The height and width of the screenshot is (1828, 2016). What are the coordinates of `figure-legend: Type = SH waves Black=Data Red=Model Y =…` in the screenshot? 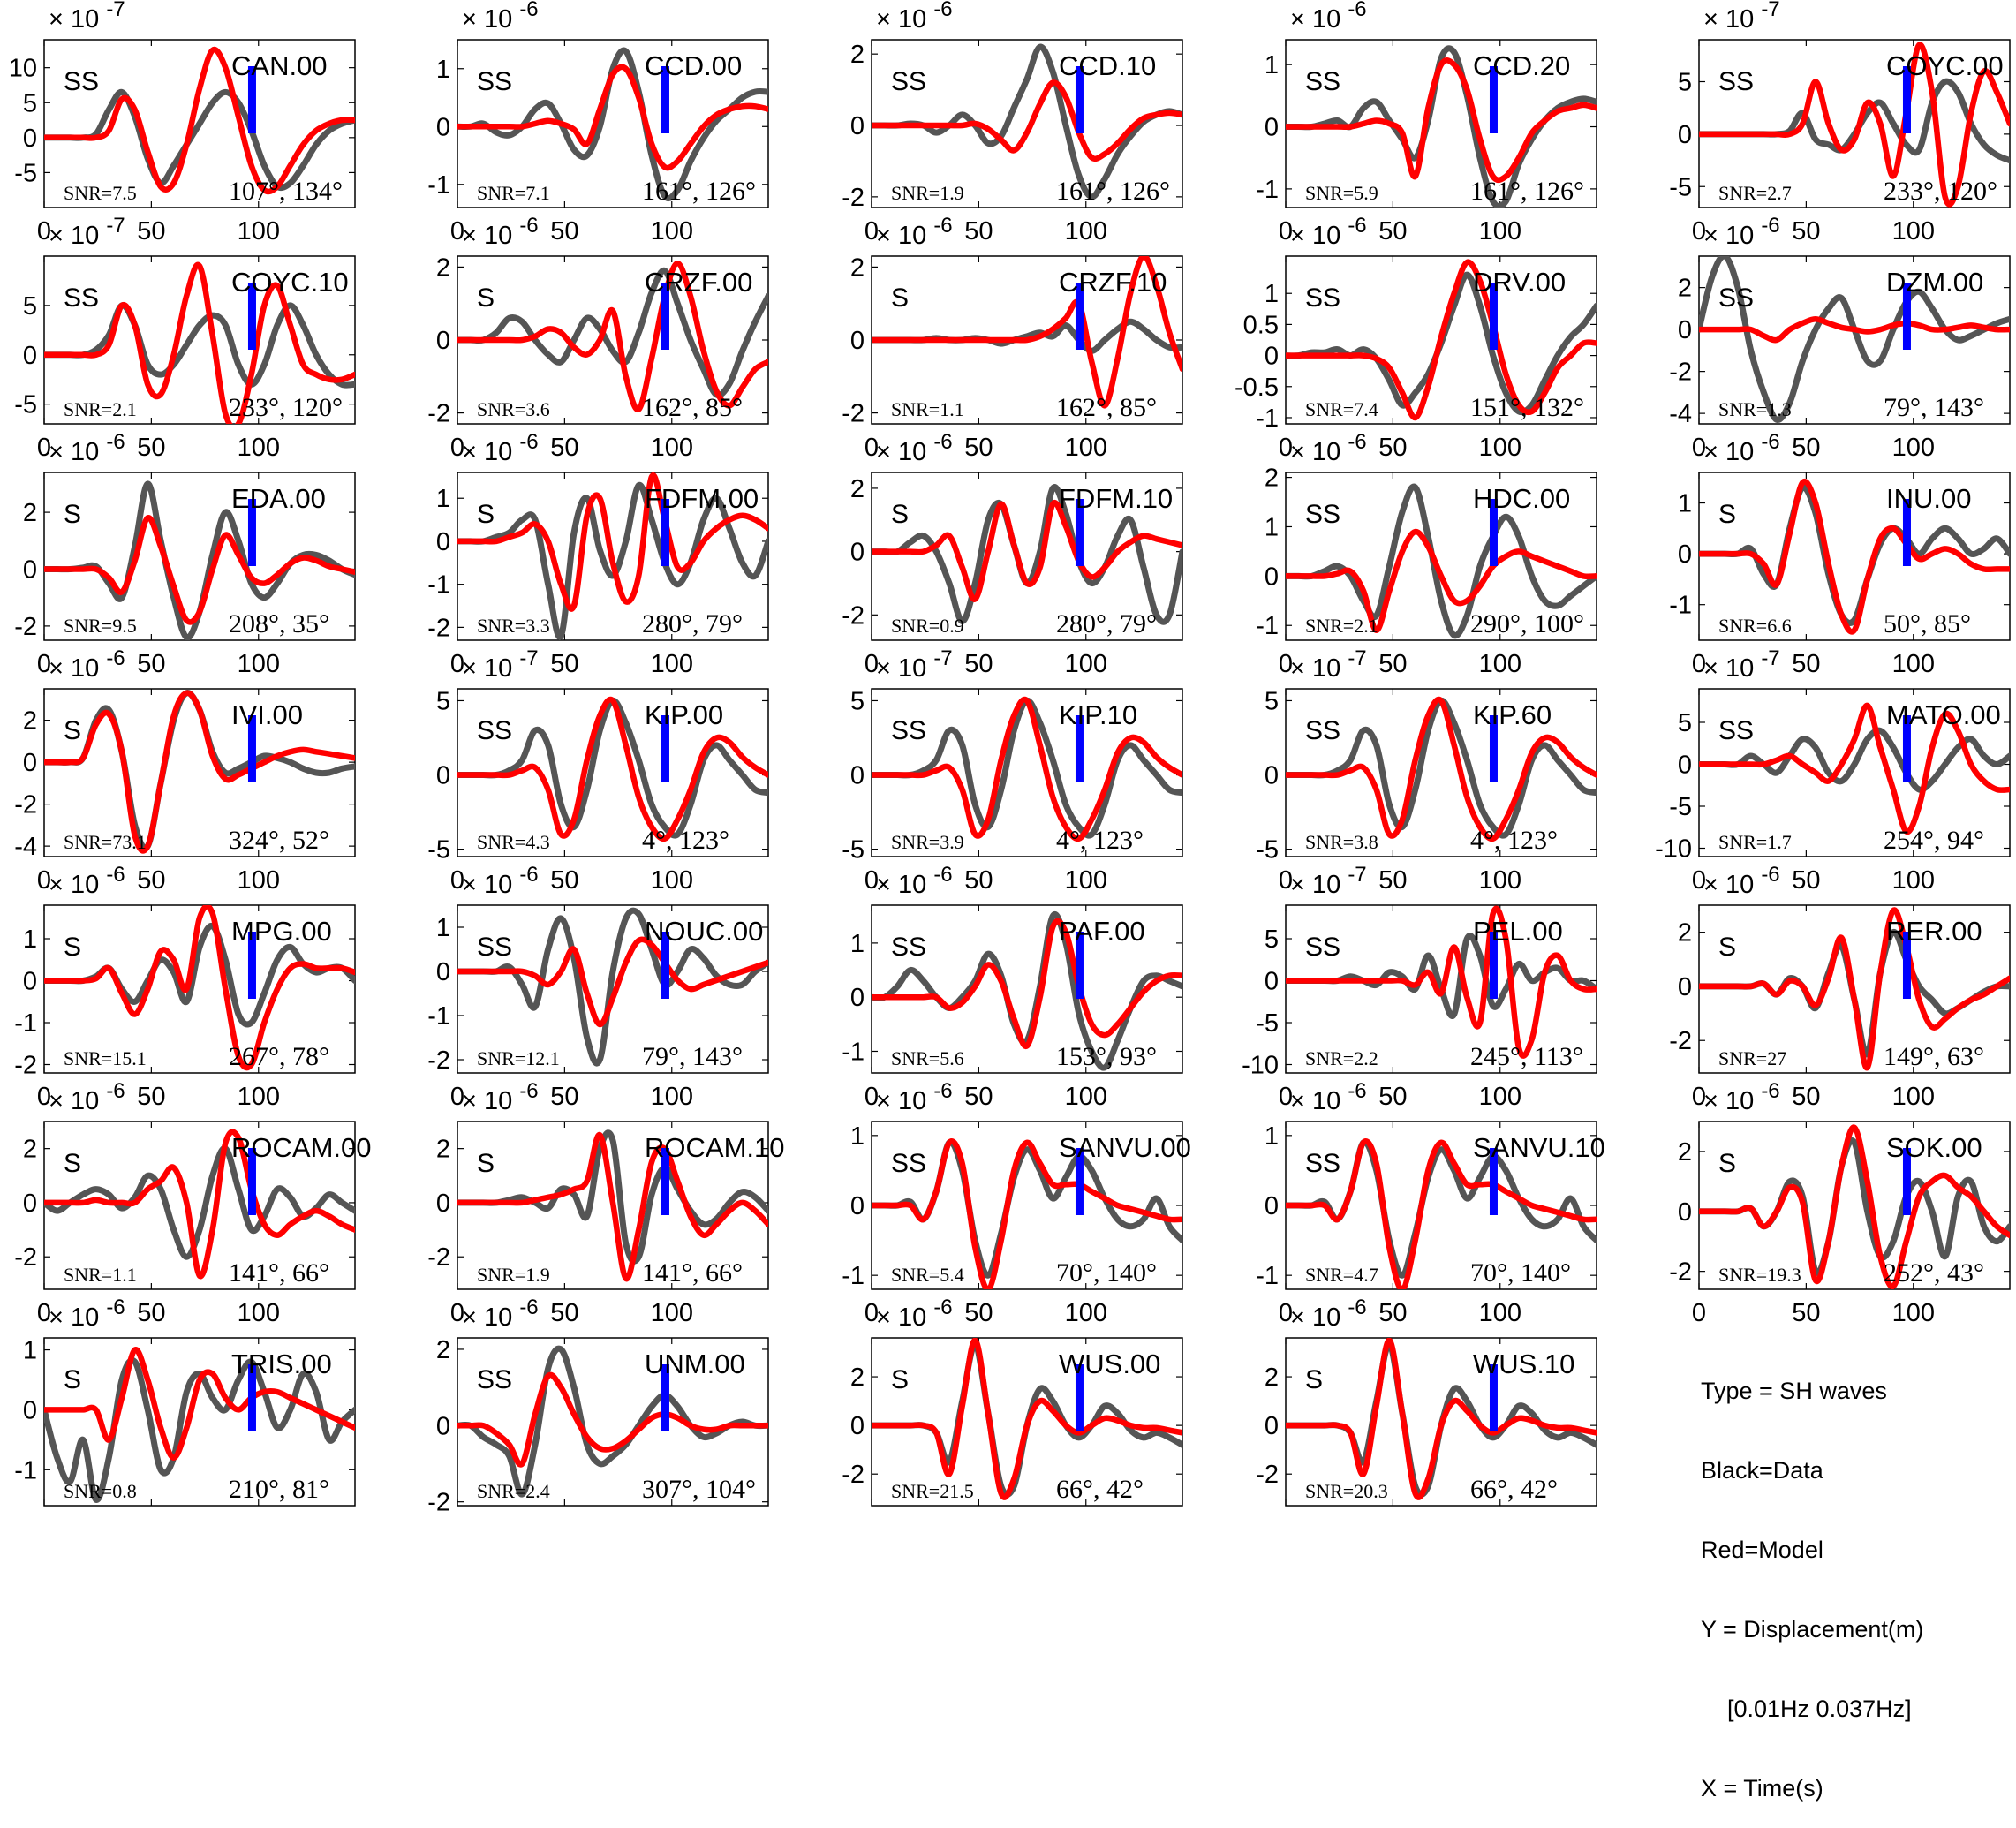 It's located at (1812, 1576).